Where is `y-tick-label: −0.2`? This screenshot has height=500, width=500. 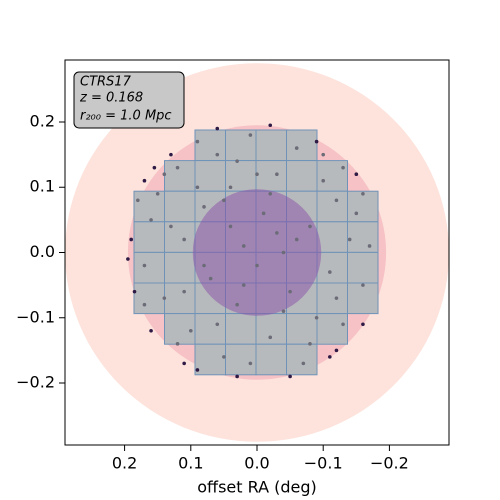
y-tick-label: −0.2 is located at coordinates (35, 382).